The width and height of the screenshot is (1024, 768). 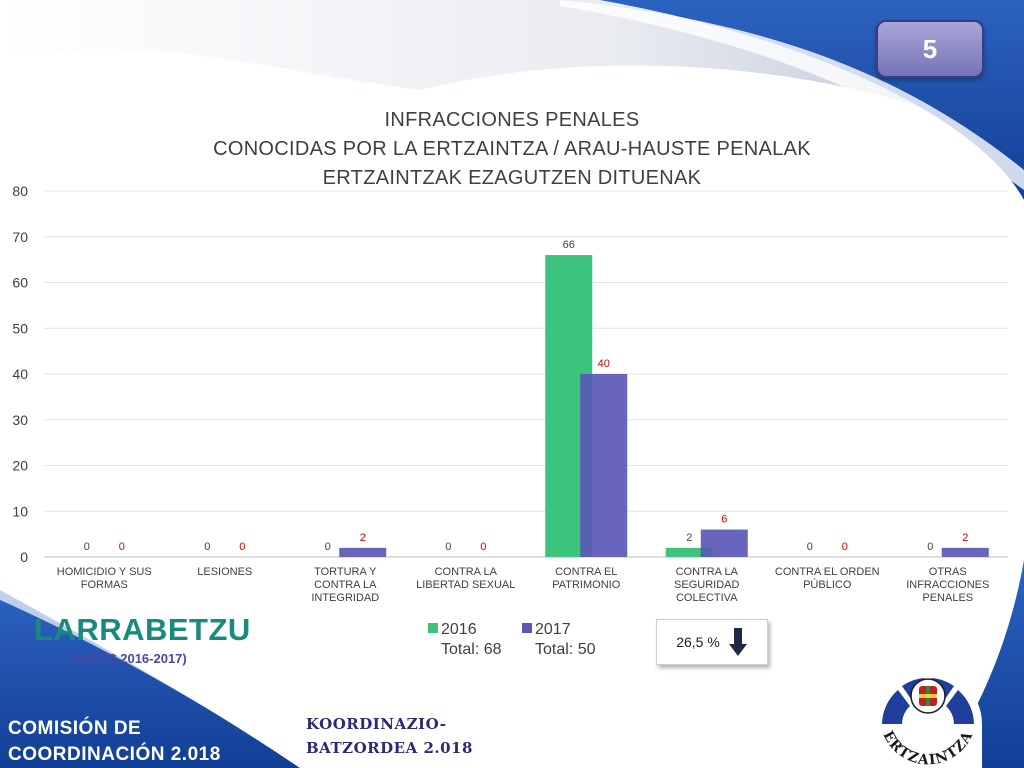 What do you see at coordinates (982, 664) in the screenshot?
I see `right-swoosh-blue` at bounding box center [982, 664].